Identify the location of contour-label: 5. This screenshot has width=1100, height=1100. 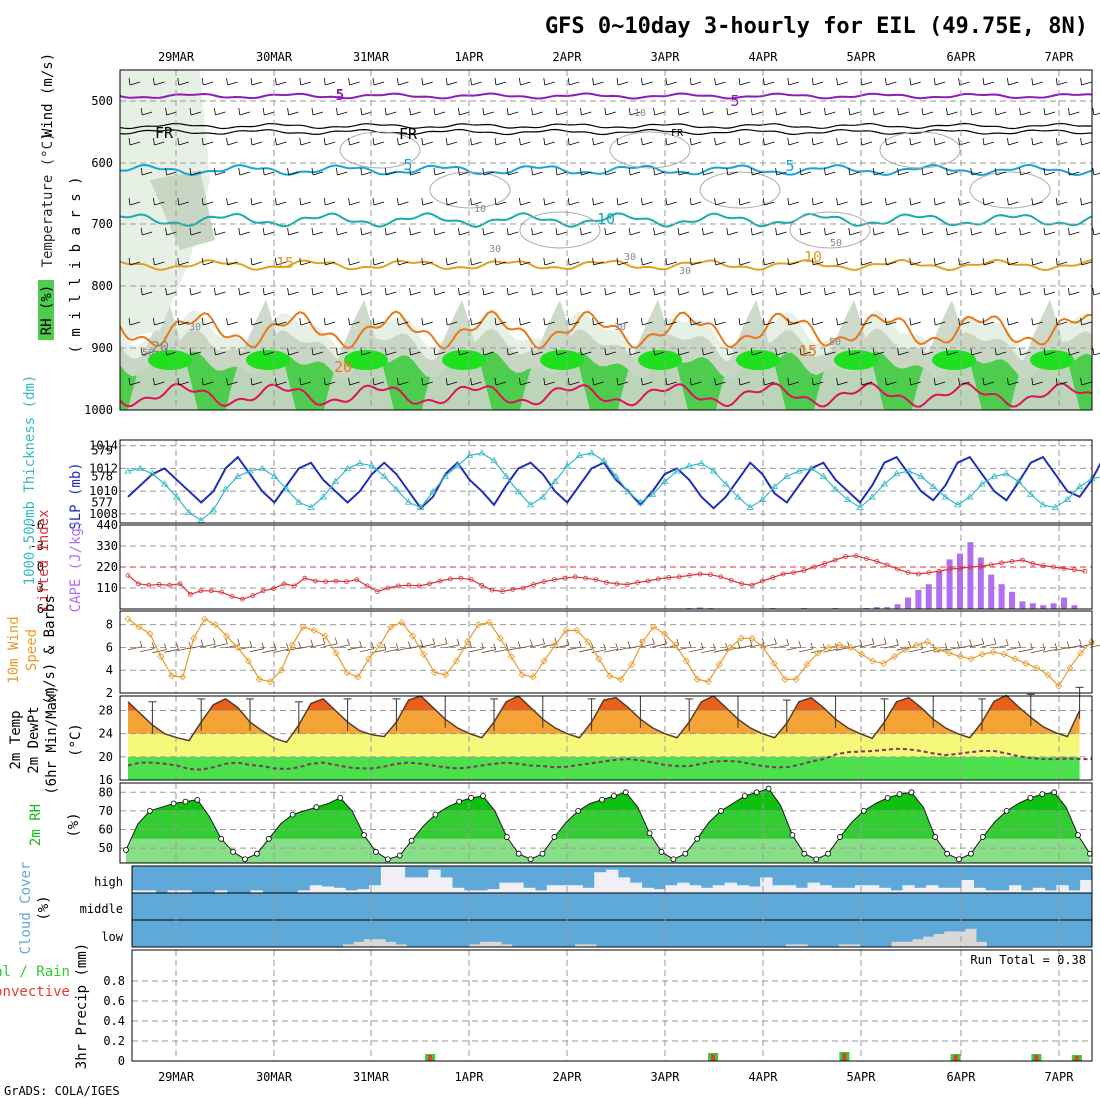
(340, 94).